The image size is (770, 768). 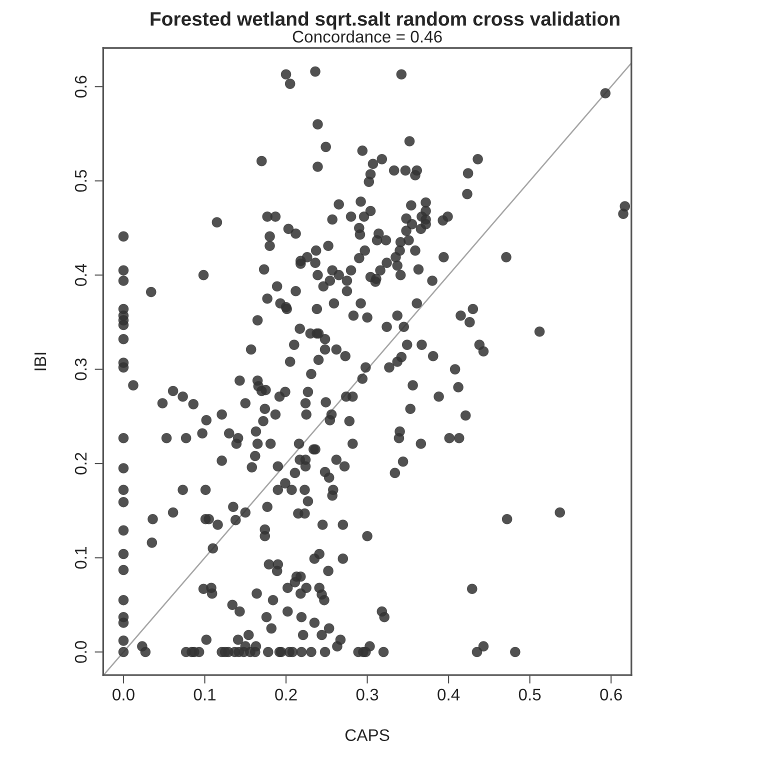 What do you see at coordinates (80, 652) in the screenshot?
I see `y-tick-label: 0.0` at bounding box center [80, 652].